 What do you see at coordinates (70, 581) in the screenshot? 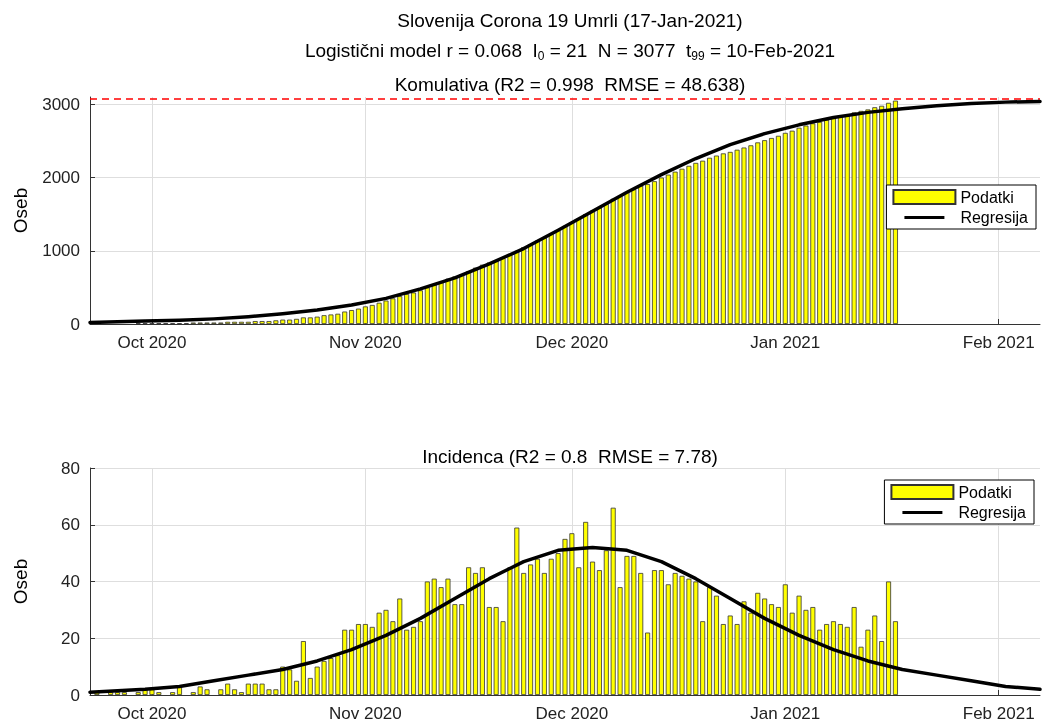
I see `y-tick-label: 40` at bounding box center [70, 581].